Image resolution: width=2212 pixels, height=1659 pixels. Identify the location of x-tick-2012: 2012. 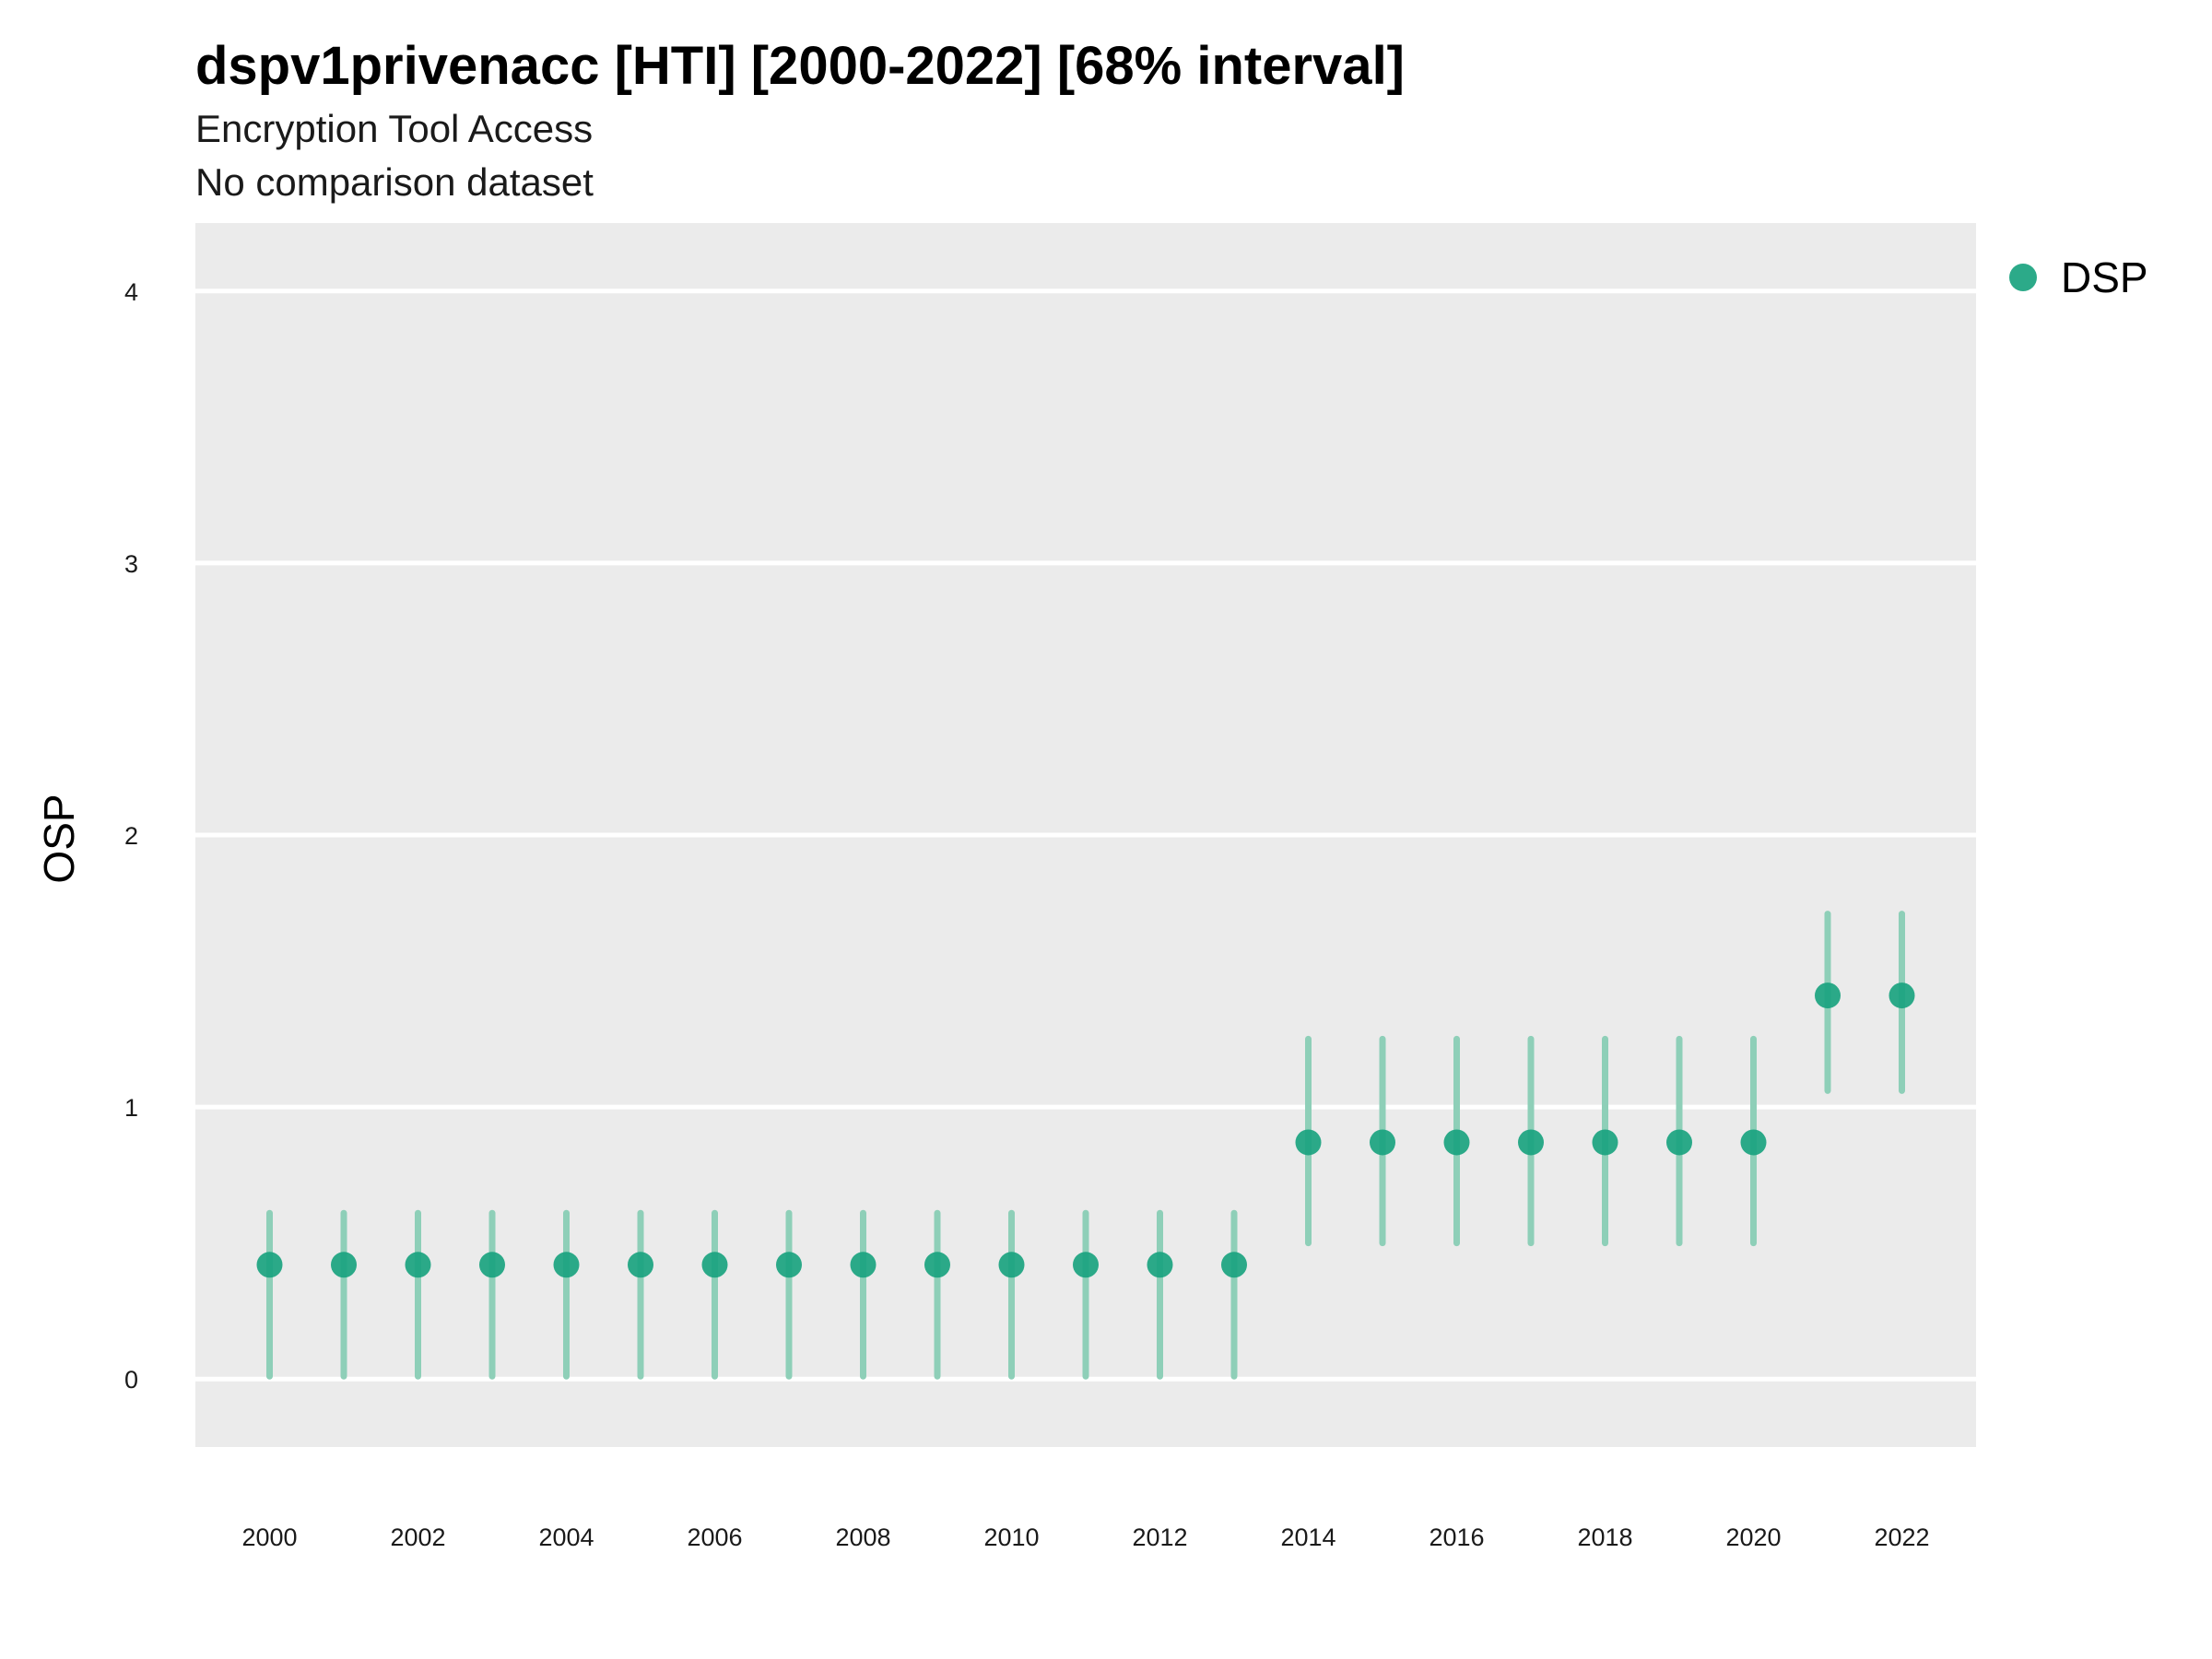
(1159, 1537).